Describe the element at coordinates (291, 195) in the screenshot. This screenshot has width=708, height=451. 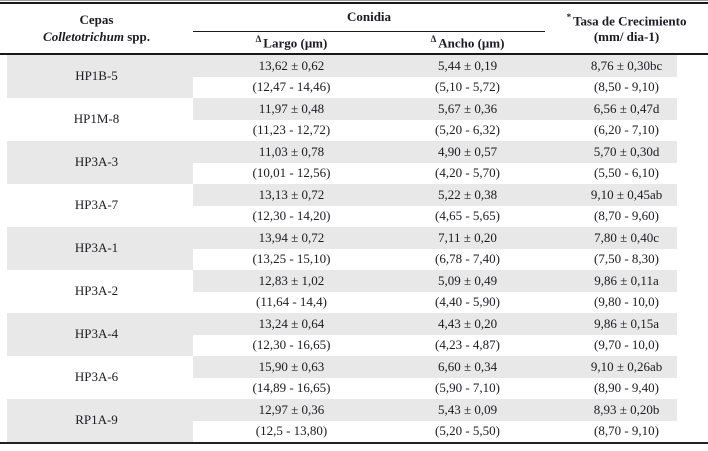
I see `largo-mean-cell: 13,13 ± 0,72` at that location.